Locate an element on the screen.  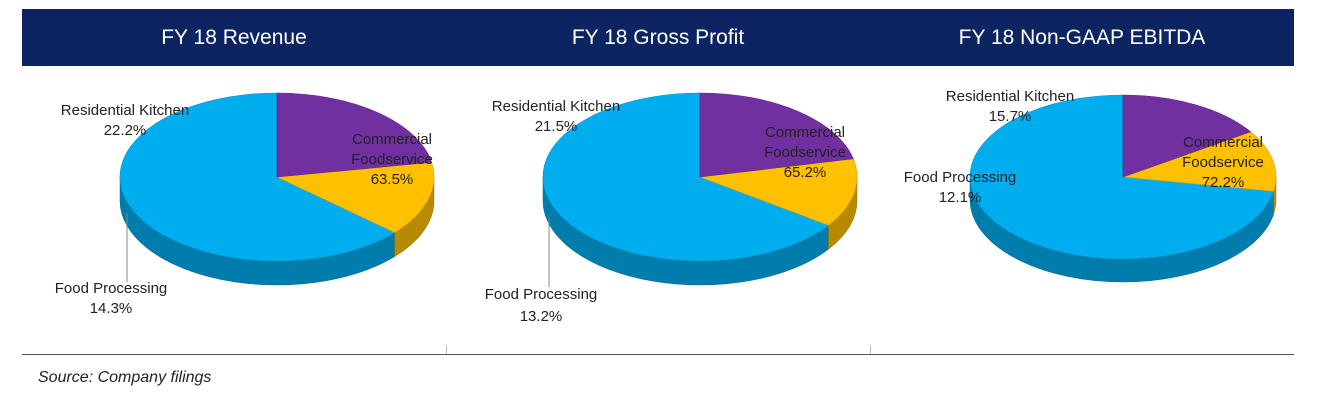
header-ebitda: FY 18 Non-GAAP EBITDA is located at coordinates (1082, 37).